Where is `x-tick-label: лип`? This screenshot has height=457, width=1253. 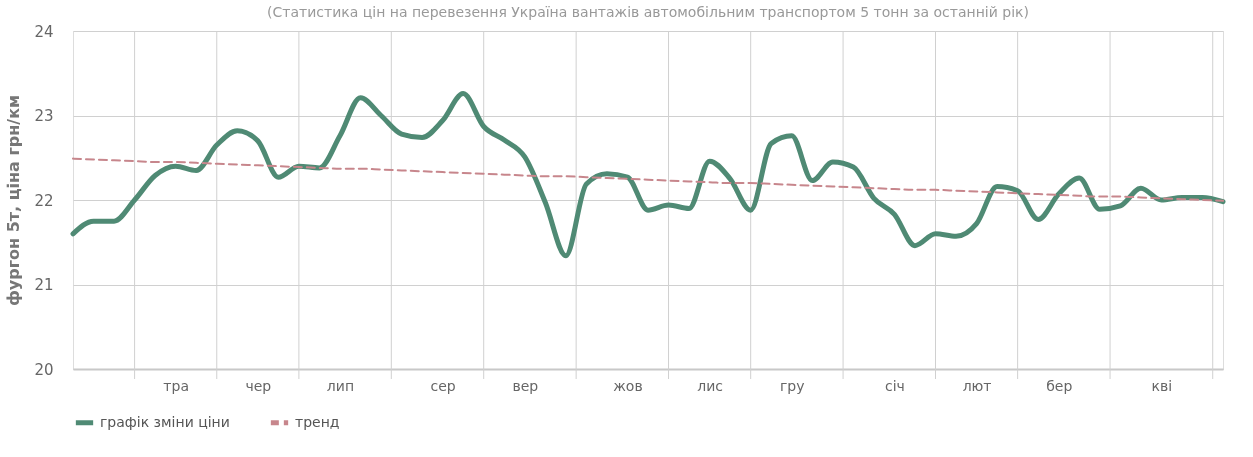
x-tick-label: лип is located at coordinates (340, 385).